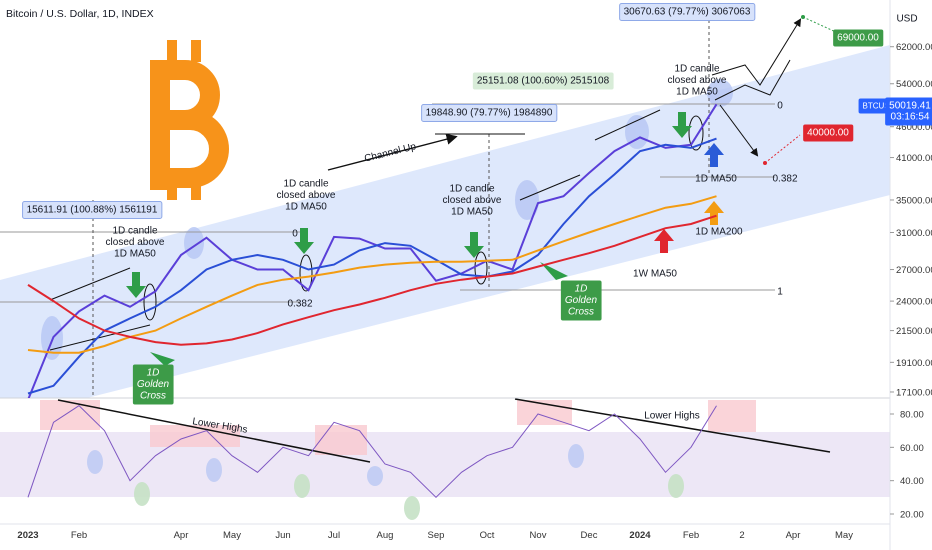 This screenshot has height=550, width=932. Describe the element at coordinates (741, 535) in the screenshot. I see `x-tick-label: 2` at that location.